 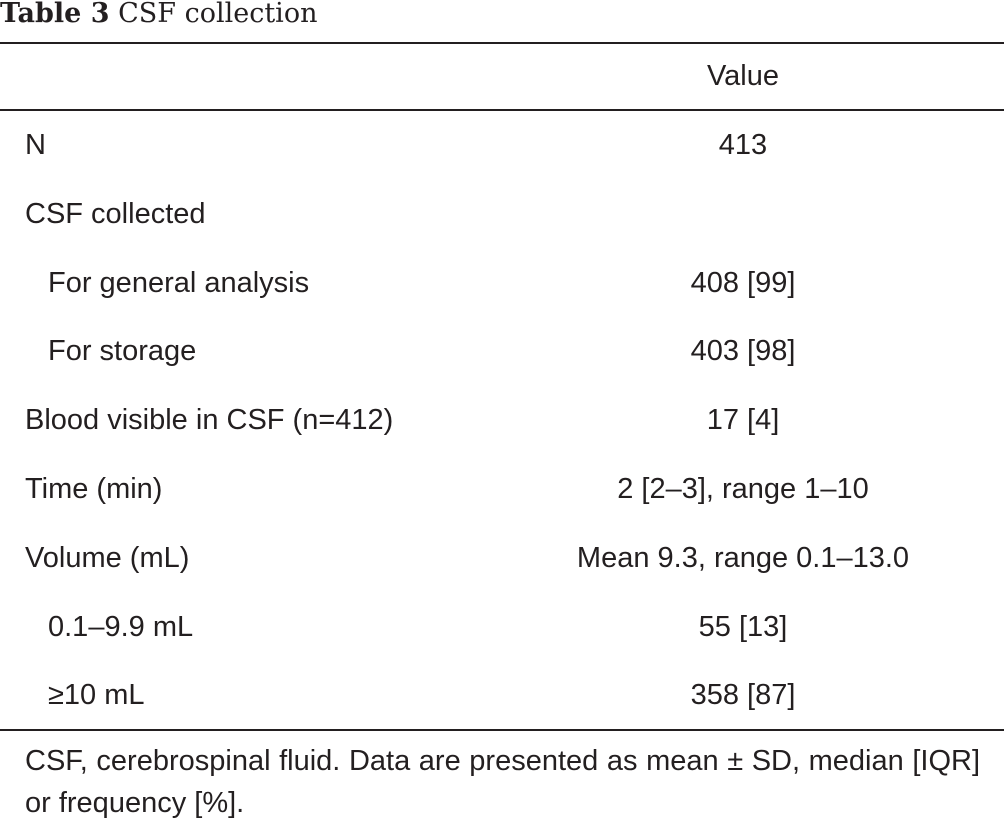 I want to click on row-value: 408 [99], so click(x=743, y=282).